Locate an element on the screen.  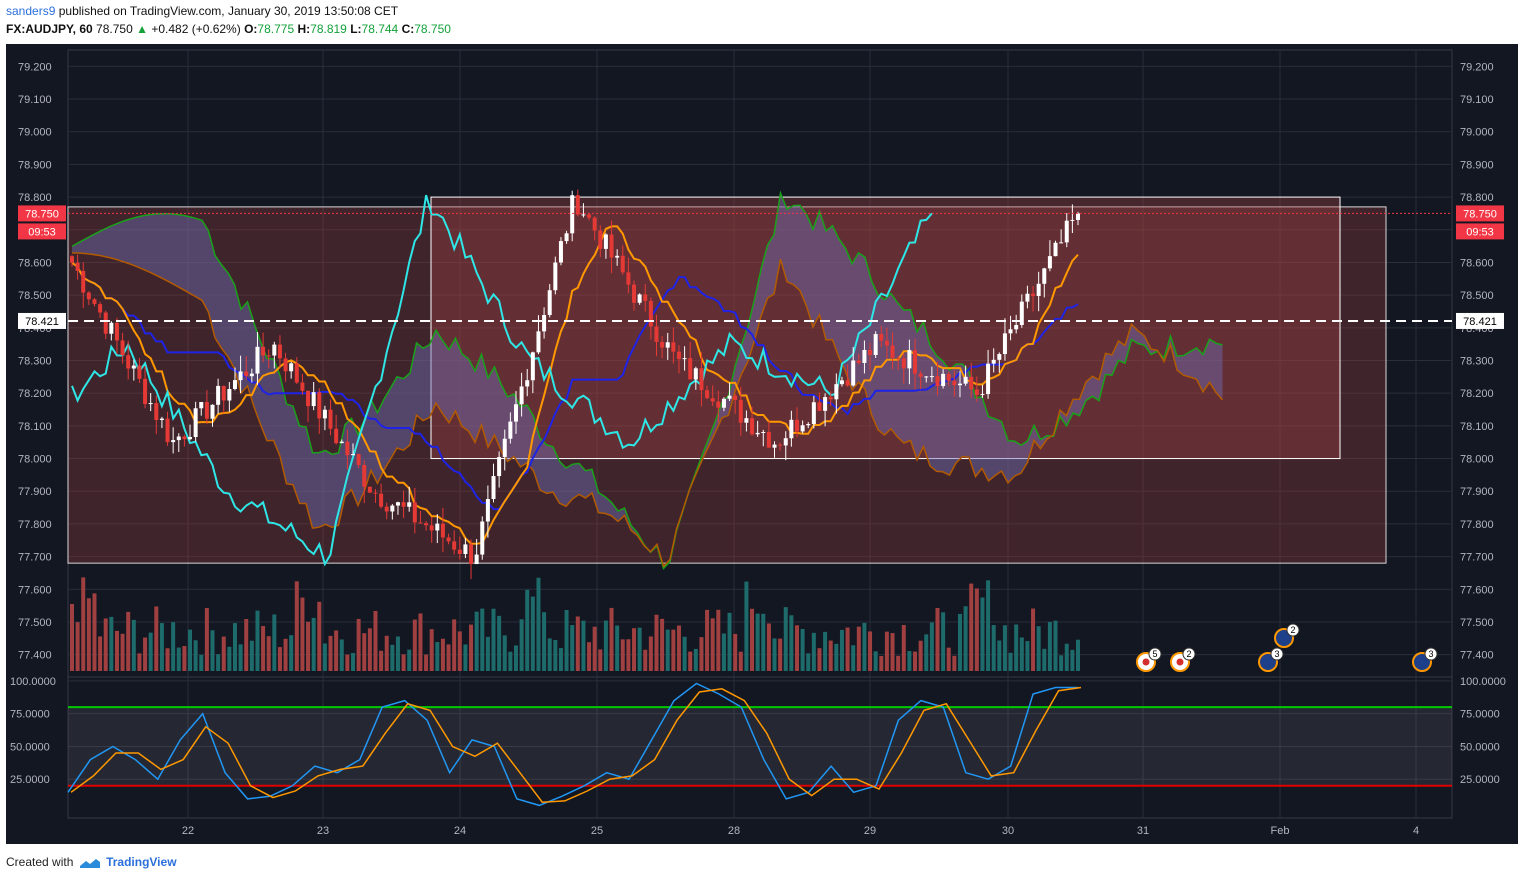
price-tick-left: 78.300 is located at coordinates (35, 362).